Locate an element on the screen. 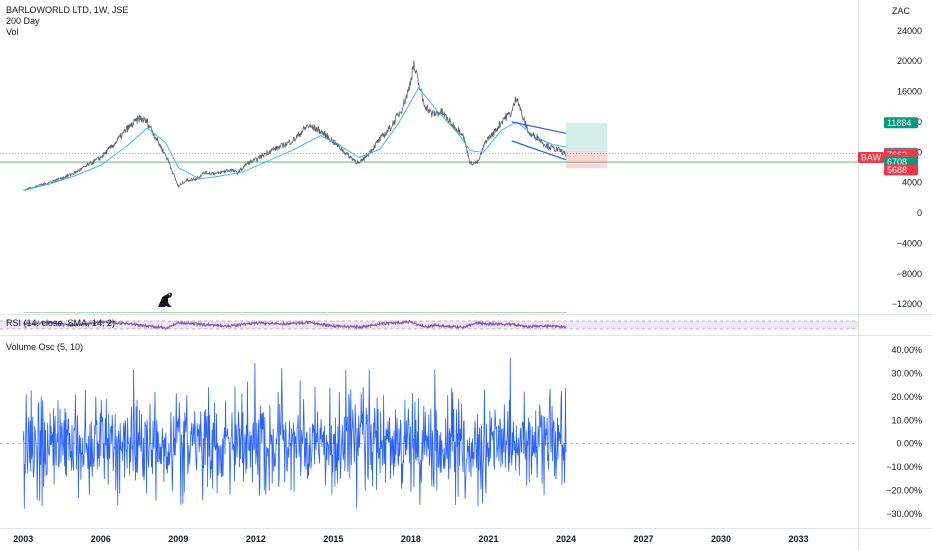 The image size is (932, 550). price-badge-symbol: BAW is located at coordinates (871, 158).